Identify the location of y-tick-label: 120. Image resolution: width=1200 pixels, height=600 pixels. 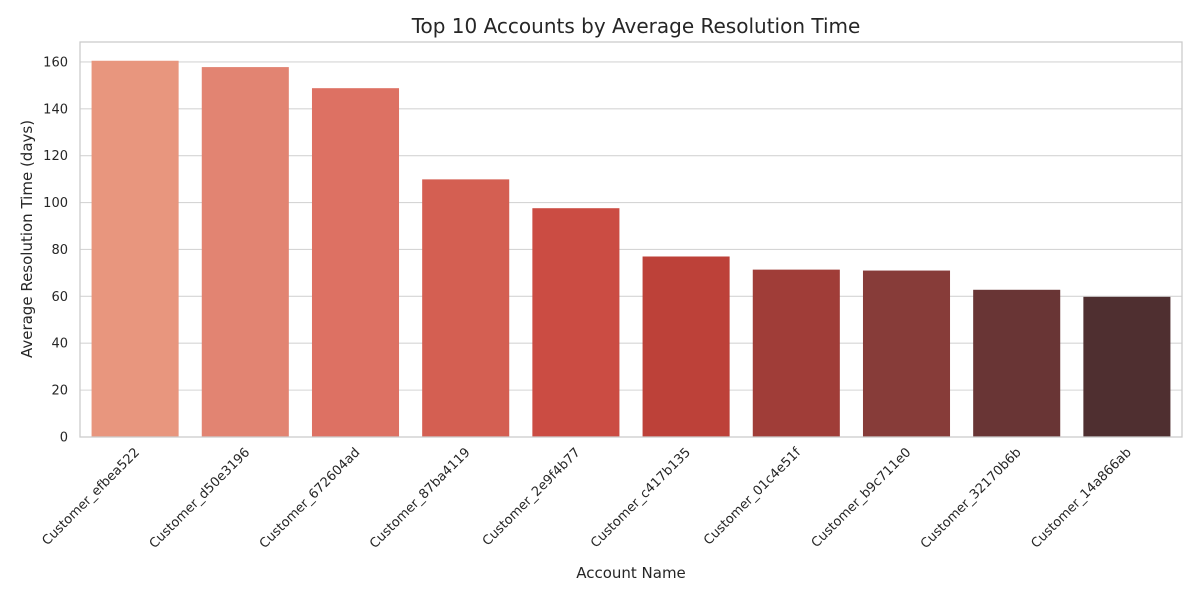
(55, 156).